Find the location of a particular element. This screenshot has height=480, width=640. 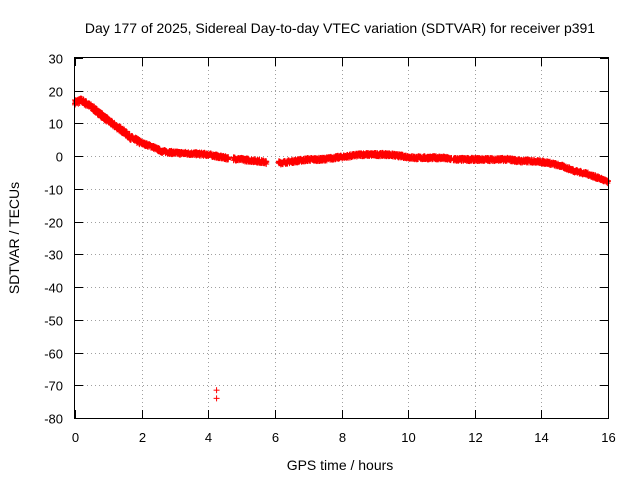

y-tick-label: 10 is located at coordinates (56, 124).